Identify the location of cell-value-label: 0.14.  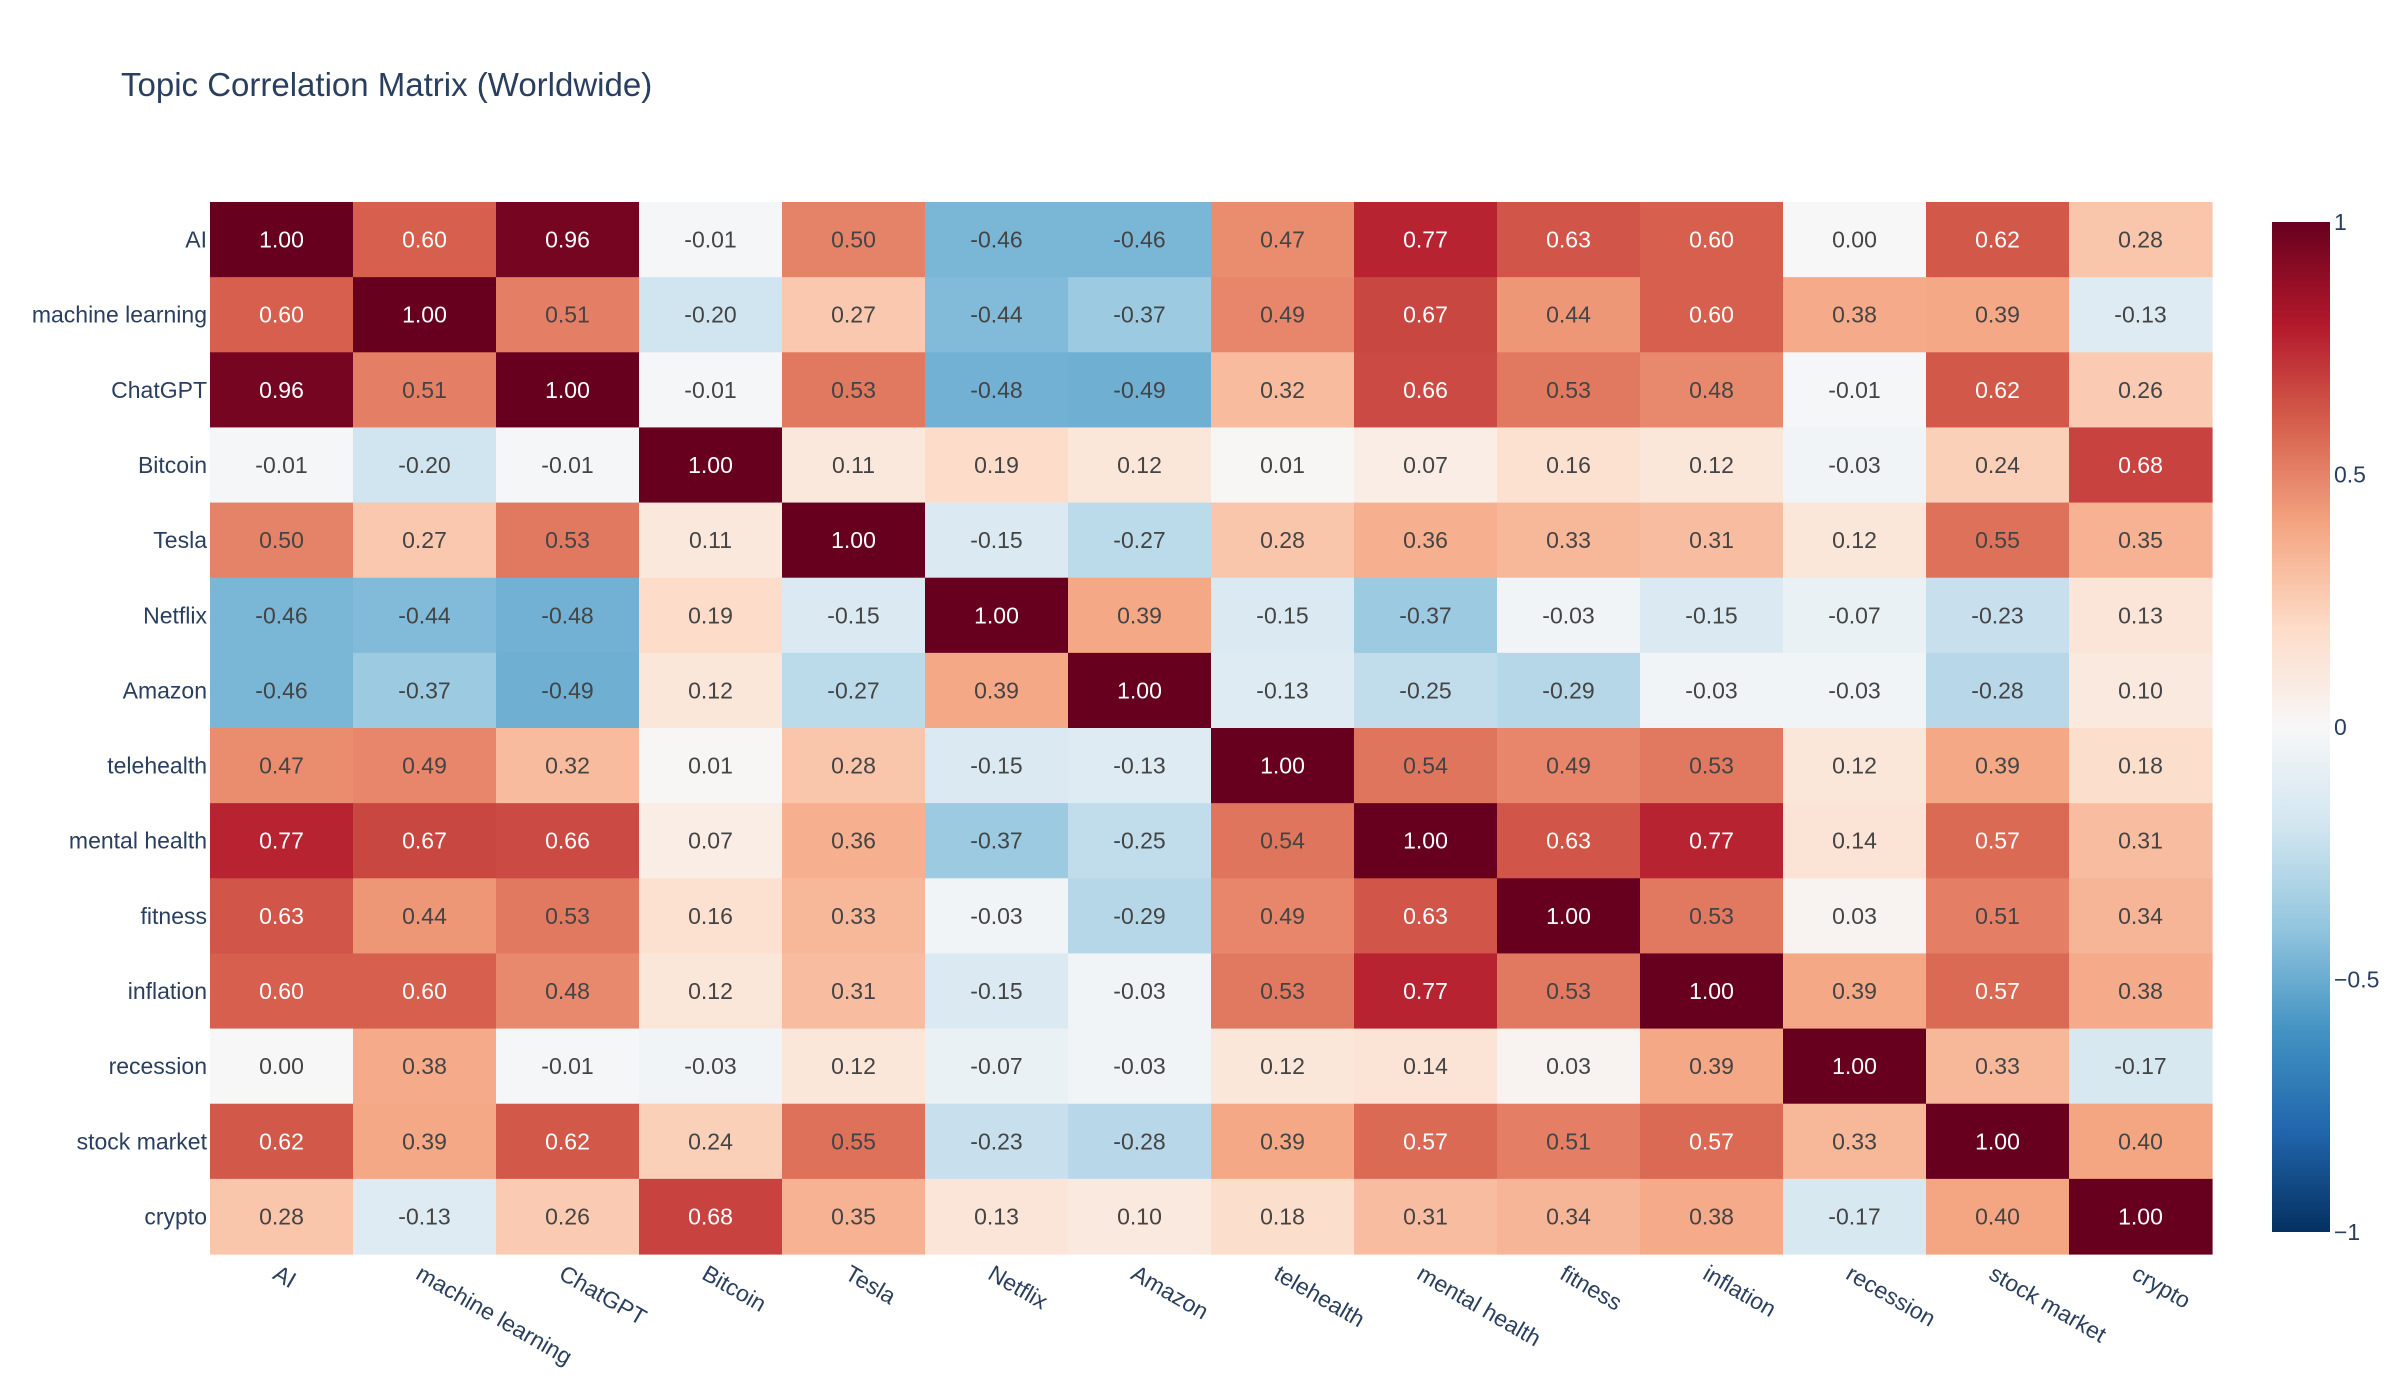
(1425, 1066).